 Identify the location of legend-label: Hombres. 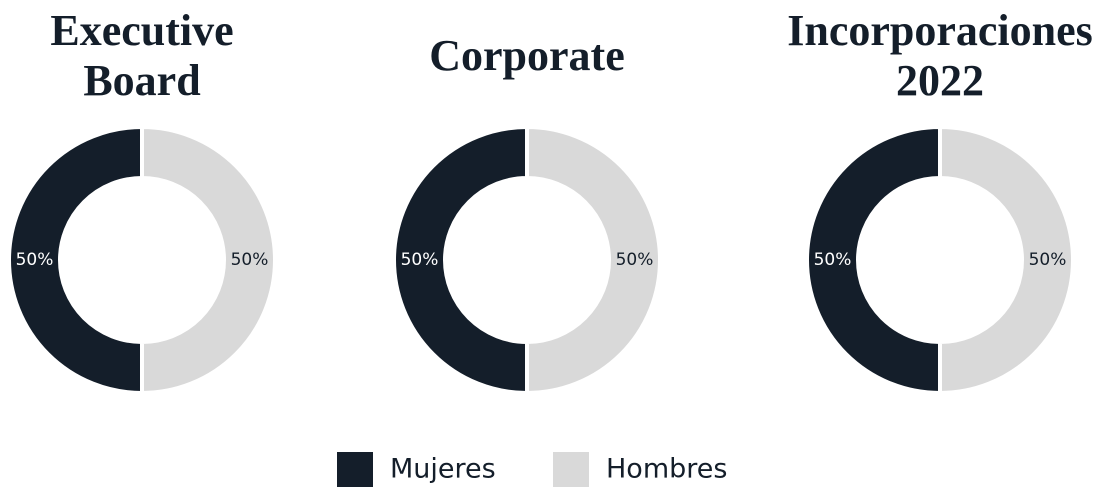
(666, 469).